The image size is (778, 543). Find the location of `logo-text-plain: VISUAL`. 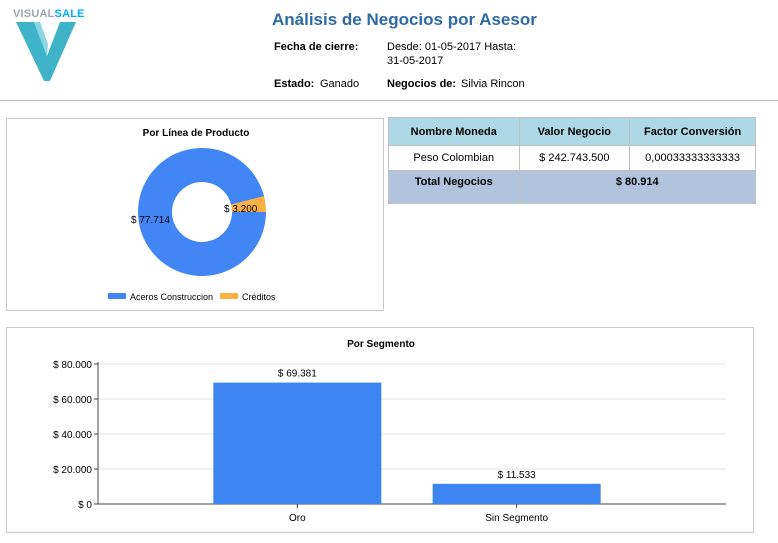

logo-text-plain: VISUAL is located at coordinates (34, 14).